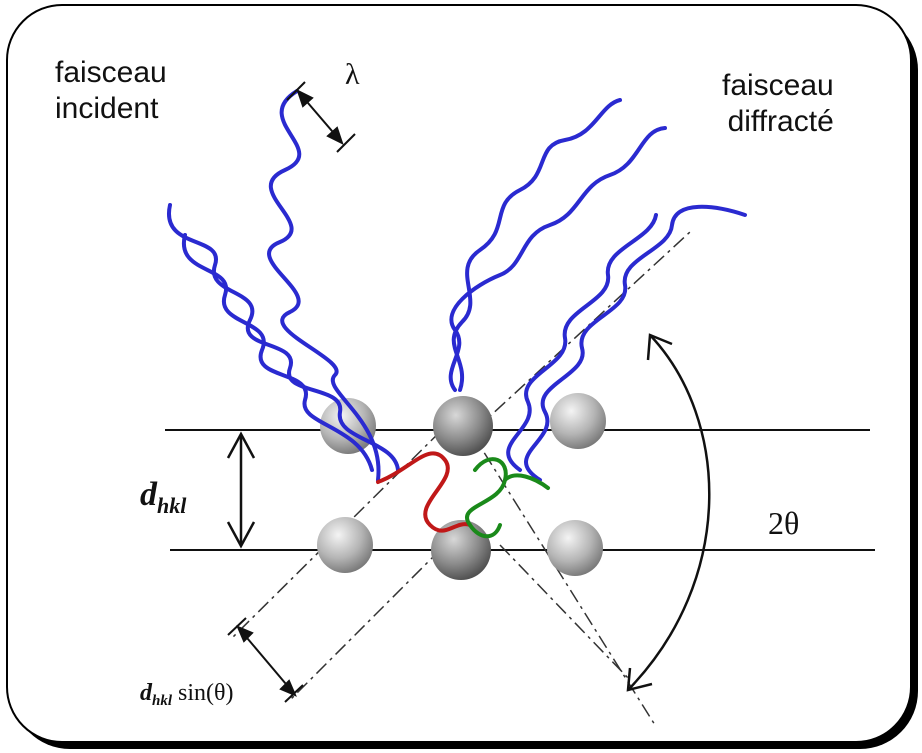  I want to click on incident-beam-label: faisceau incident, so click(111, 91).